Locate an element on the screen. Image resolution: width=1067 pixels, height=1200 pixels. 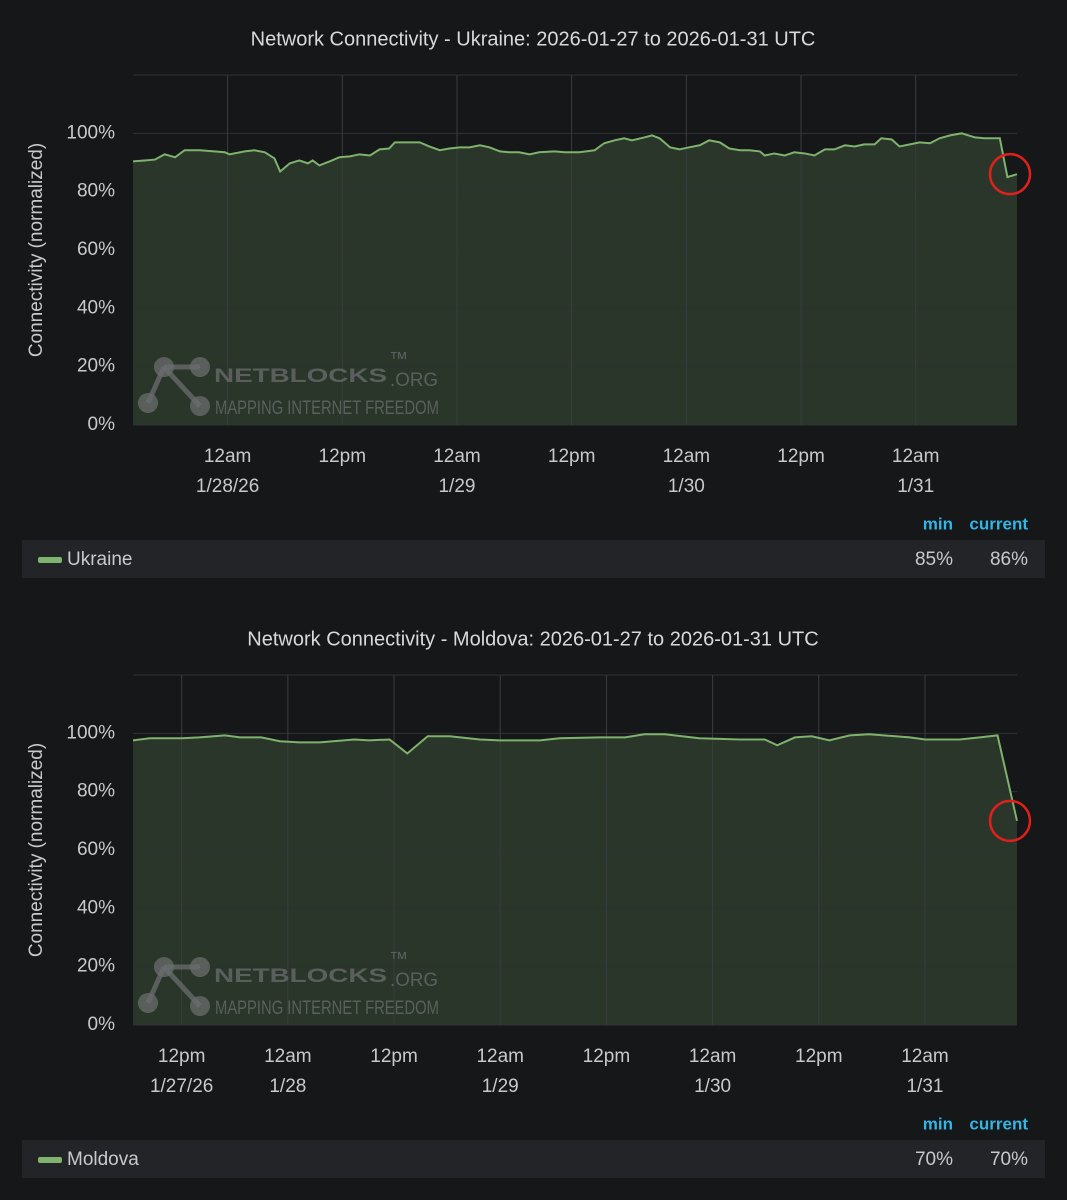
legend-label: Ukraine is located at coordinates (99, 559).